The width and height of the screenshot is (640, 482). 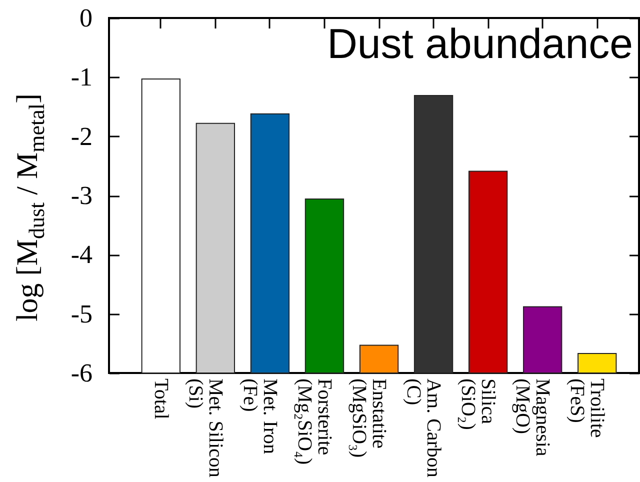 What do you see at coordinates (81, 255) in the screenshot?
I see `y-tick-label: -4` at bounding box center [81, 255].